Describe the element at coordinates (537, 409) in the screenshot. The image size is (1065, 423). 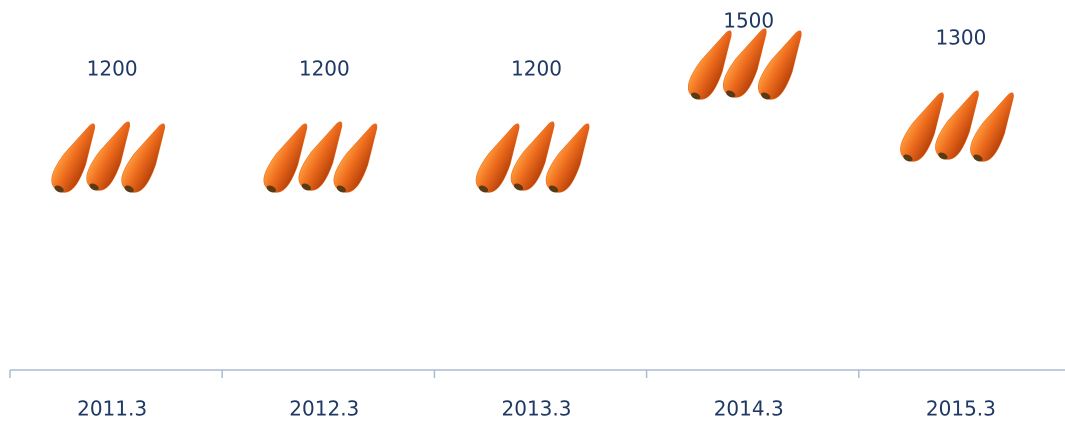
I see `x-tick-label: 2013.3` at that location.